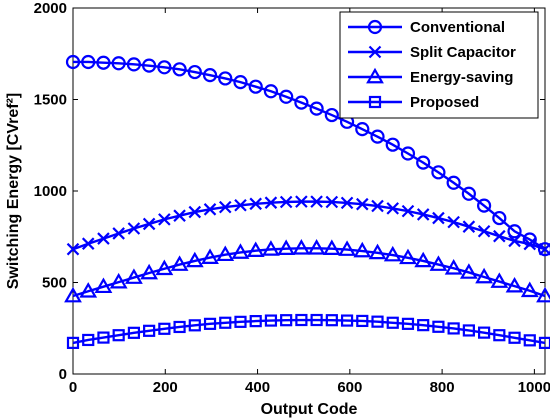  What do you see at coordinates (432, 52) in the screenshot?
I see `legend-entry: Split Capacitor` at bounding box center [432, 52].